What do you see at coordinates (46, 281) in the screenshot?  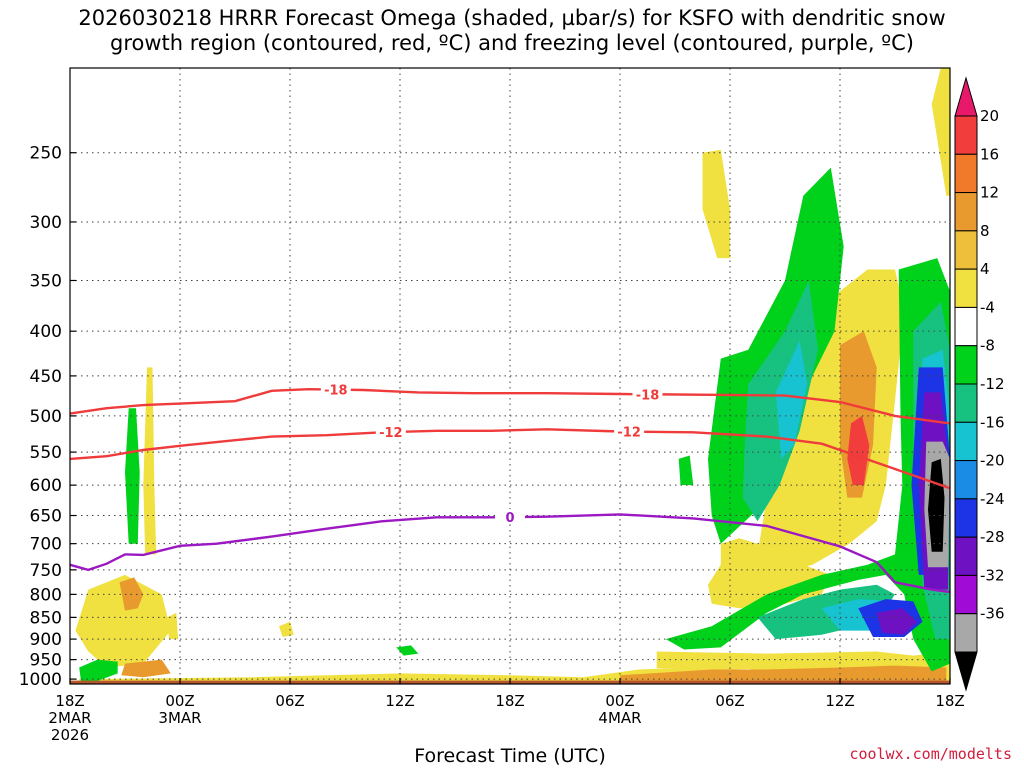 I see `y-tick-label-350: 350` at bounding box center [46, 281].